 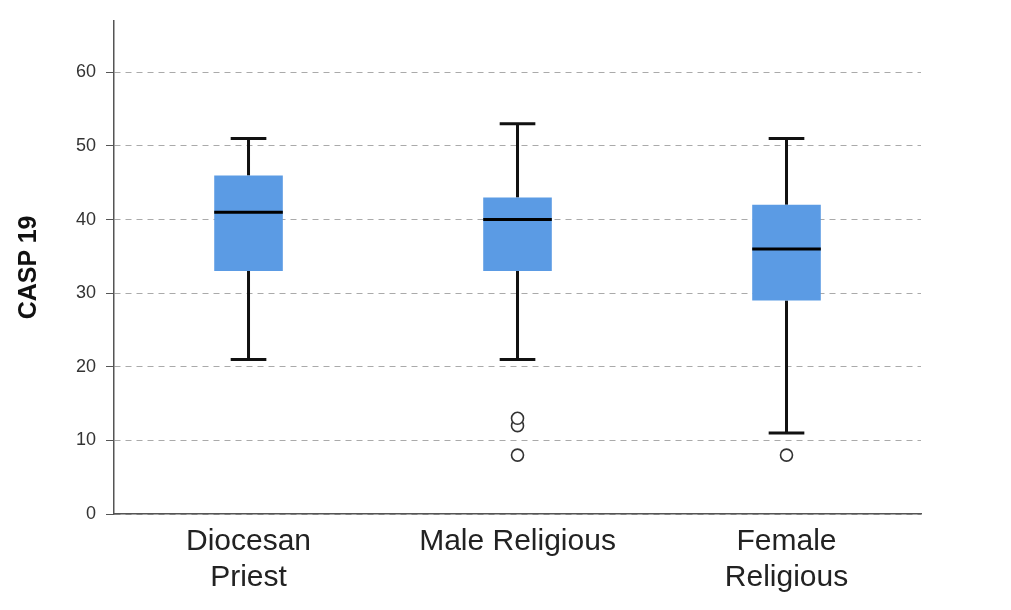 I want to click on y-tick-label: 60, so click(x=86, y=71).